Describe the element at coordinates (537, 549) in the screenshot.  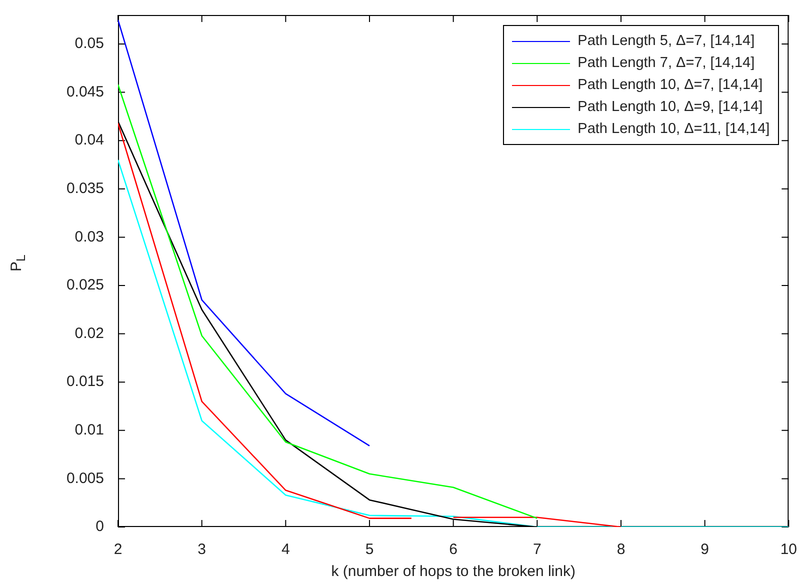
I see `x-tick-label: 7` at that location.